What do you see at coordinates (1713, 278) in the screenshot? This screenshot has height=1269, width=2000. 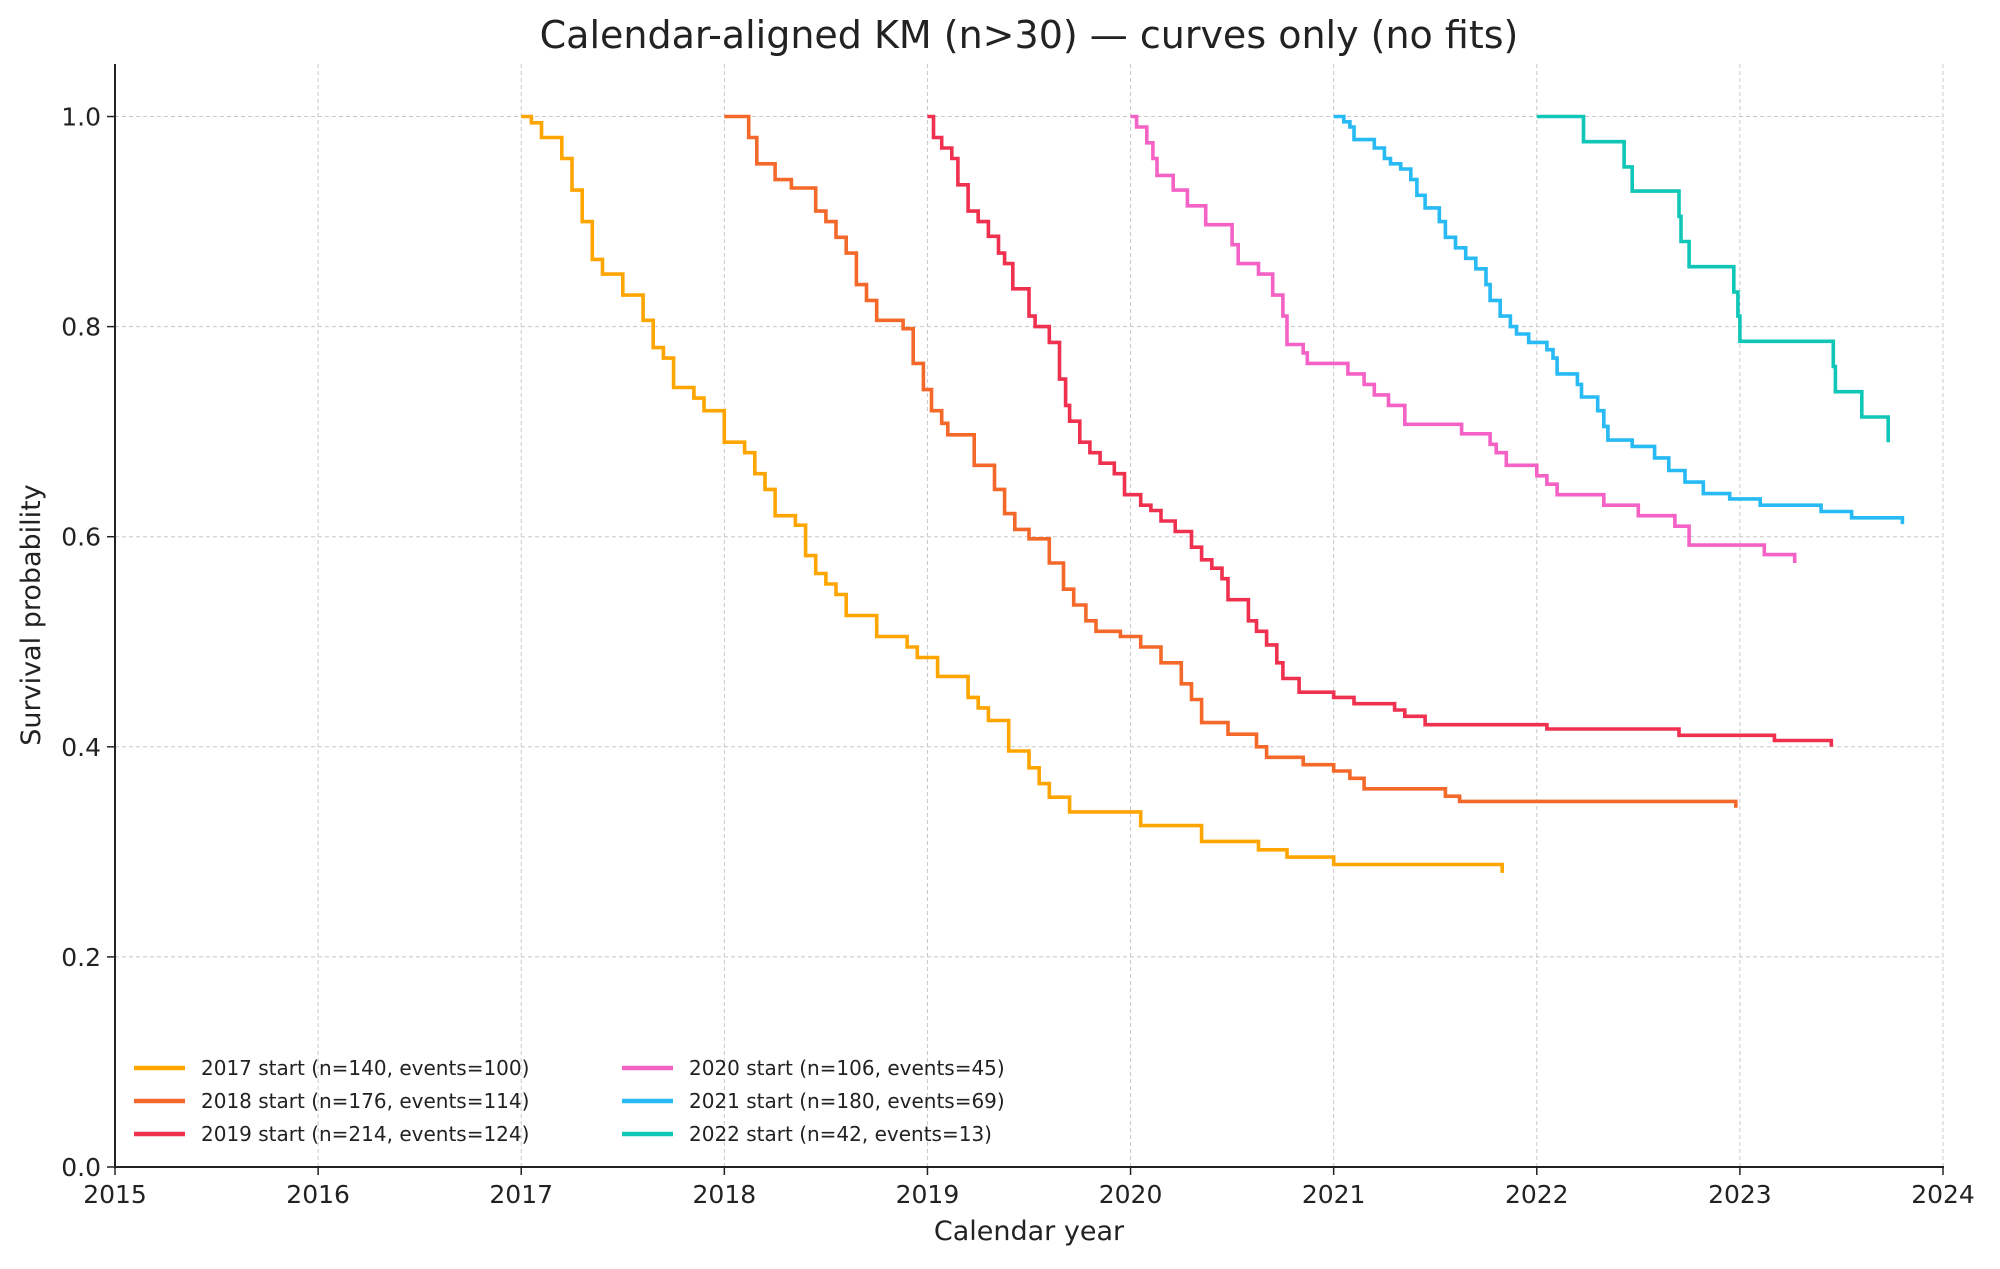 I see `km-curve-2022` at bounding box center [1713, 278].